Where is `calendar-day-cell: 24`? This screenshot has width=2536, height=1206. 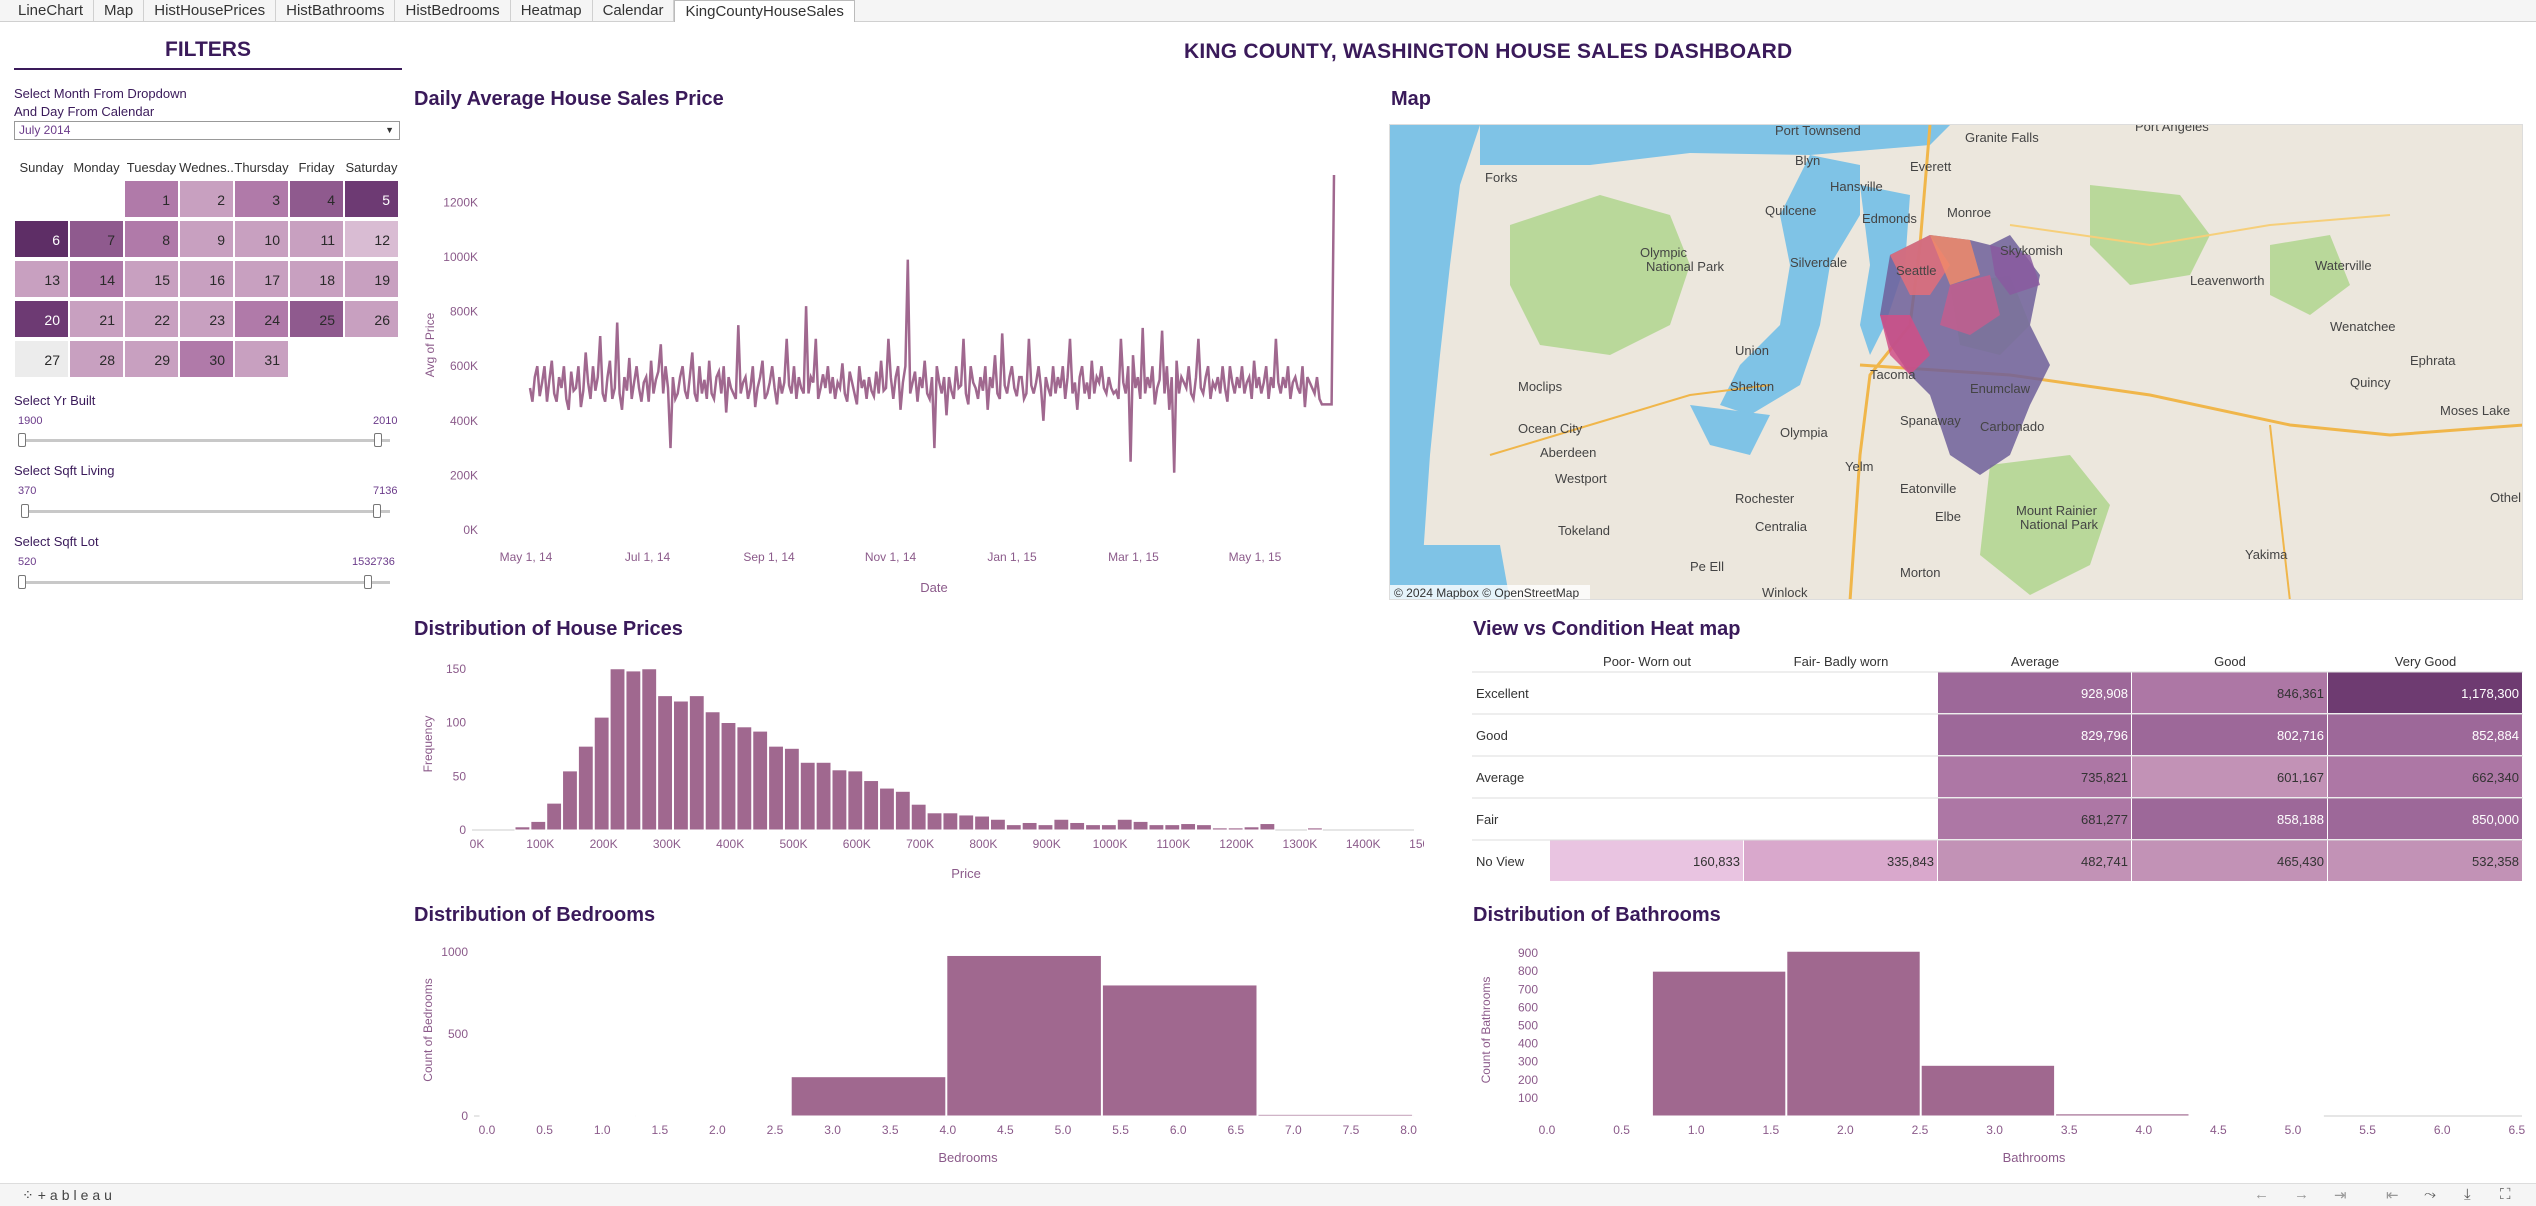
calendar-day-cell: 24 is located at coordinates (261, 319).